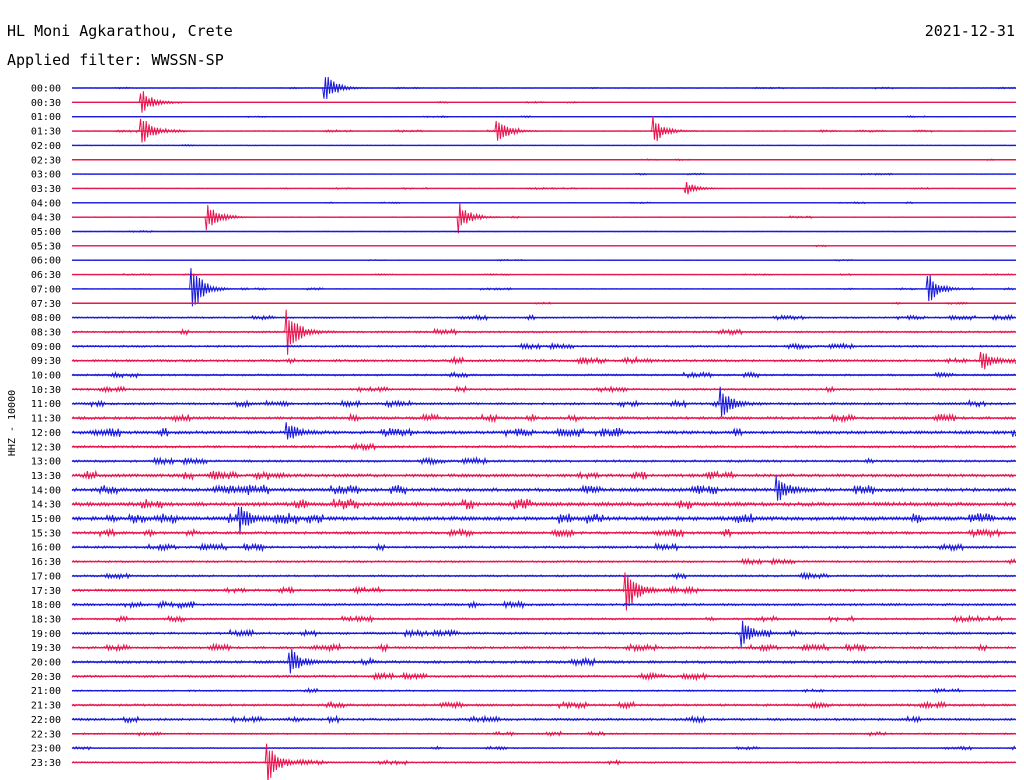 Image resolution: width=1024 pixels, height=780 pixels. What do you see at coordinates (46, 246) in the screenshot?
I see `row-tick-label: 05:30` at bounding box center [46, 246].